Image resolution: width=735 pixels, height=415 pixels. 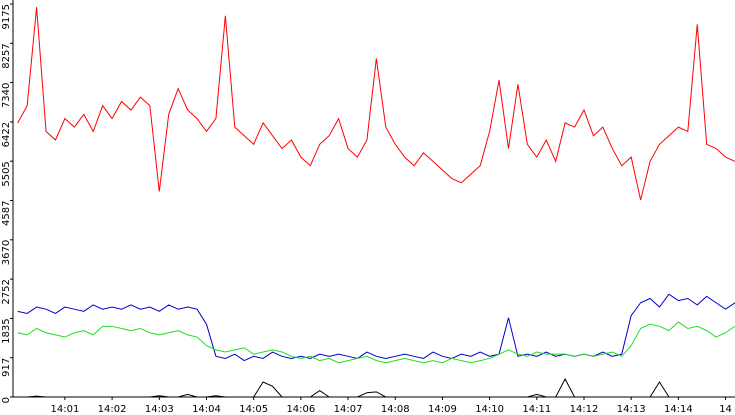 What do you see at coordinates (64, 409) in the screenshot?
I see `x-tick-label: 14:01` at bounding box center [64, 409].